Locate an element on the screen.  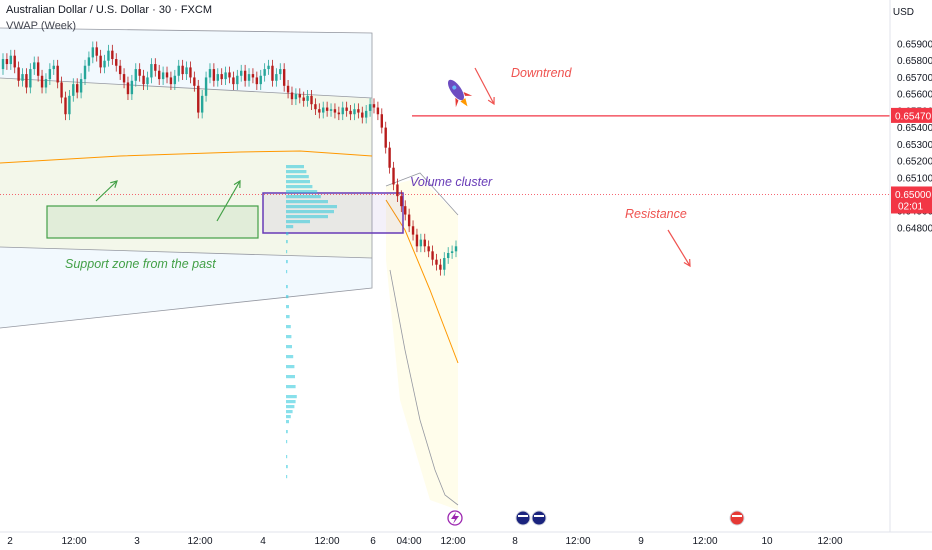
last-price-tag is located at coordinates (911, 200).